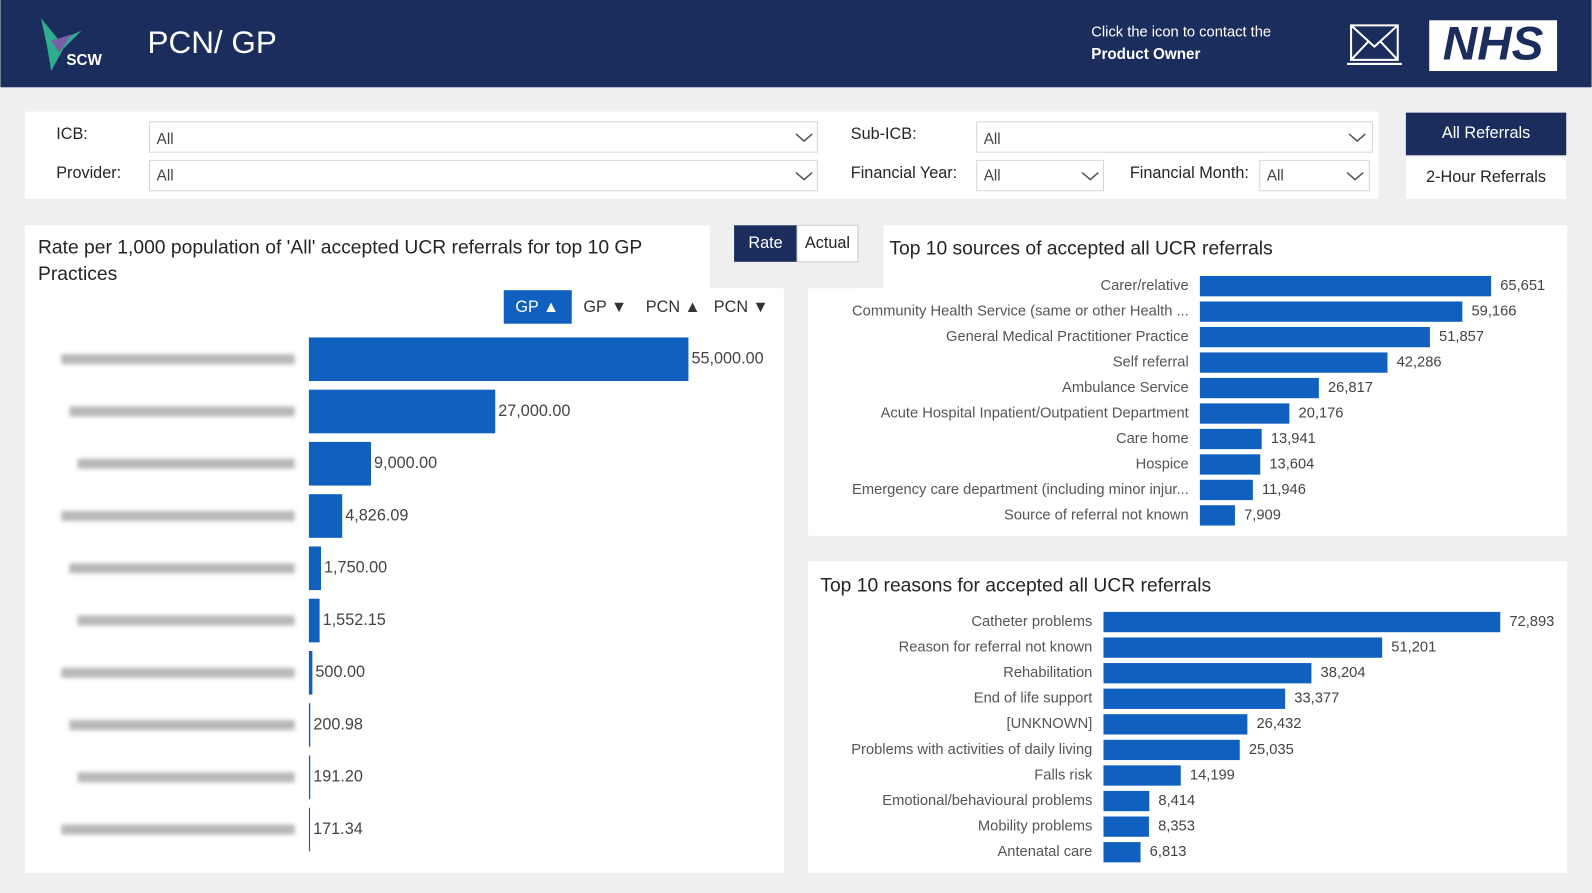  I want to click on button-label: 2-Hour Referrals, so click(1486, 177).